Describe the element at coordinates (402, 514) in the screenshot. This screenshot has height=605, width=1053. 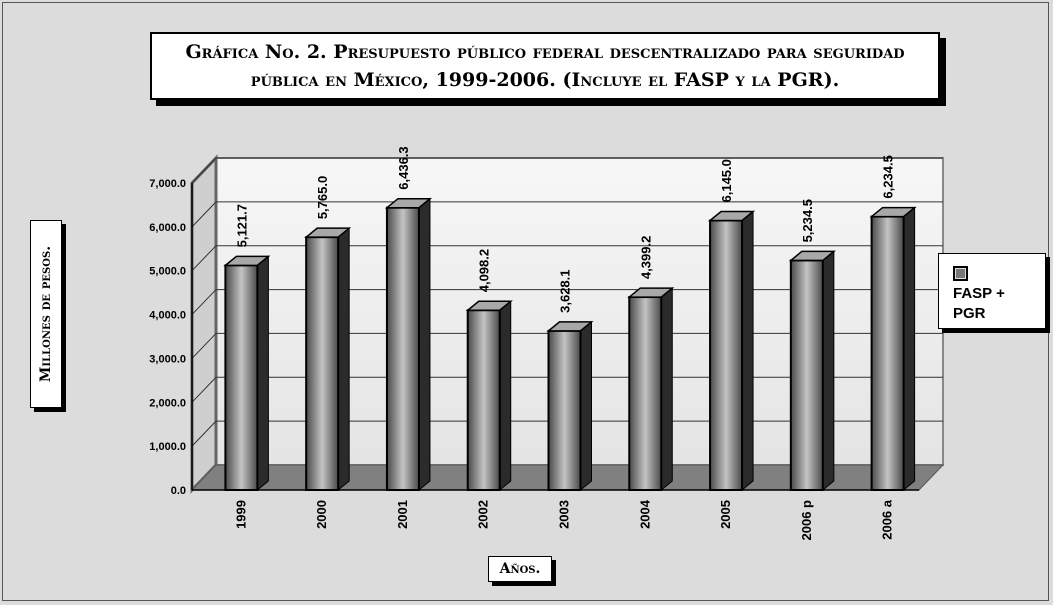
I see `x-tick-label: 2001` at that location.